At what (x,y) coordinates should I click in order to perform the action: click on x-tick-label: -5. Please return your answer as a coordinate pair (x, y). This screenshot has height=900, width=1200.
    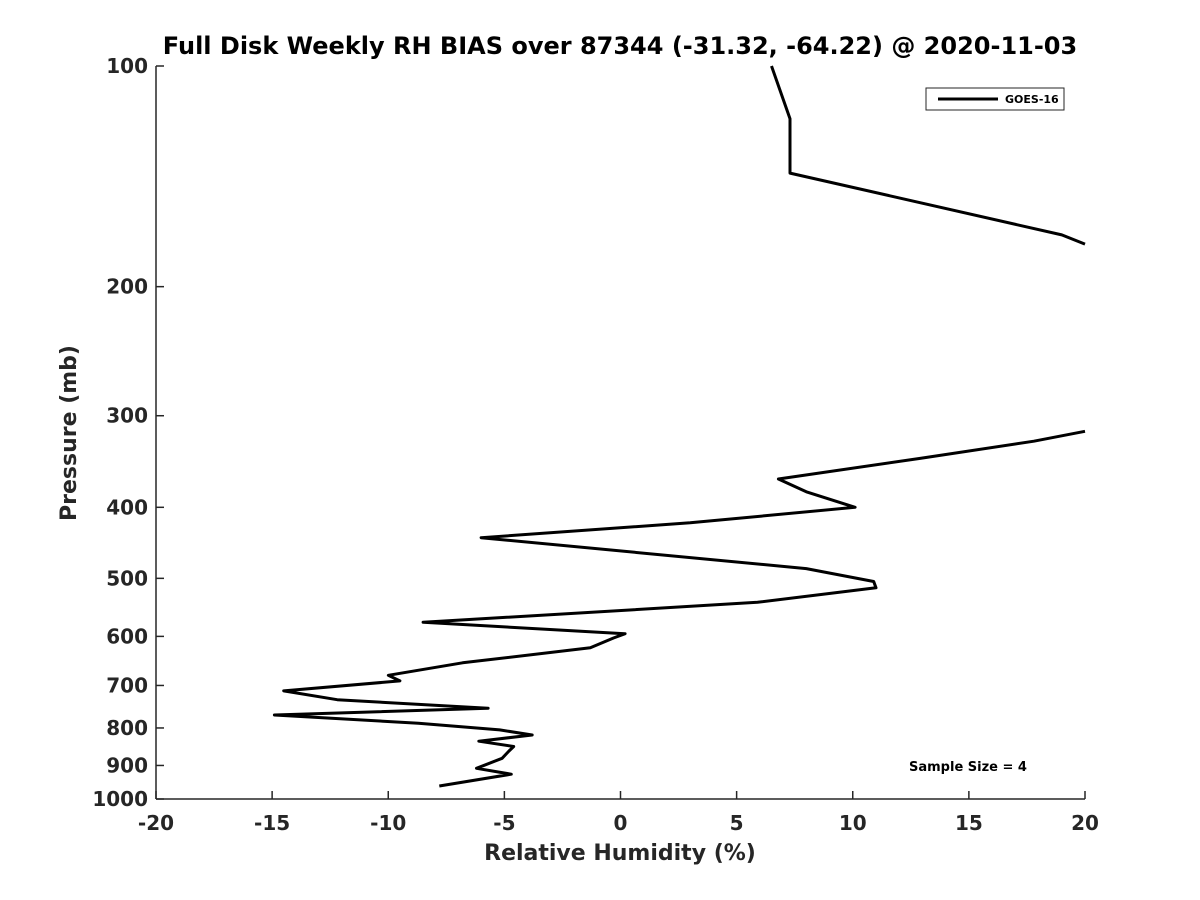
    Looking at the image, I should click on (504, 823).